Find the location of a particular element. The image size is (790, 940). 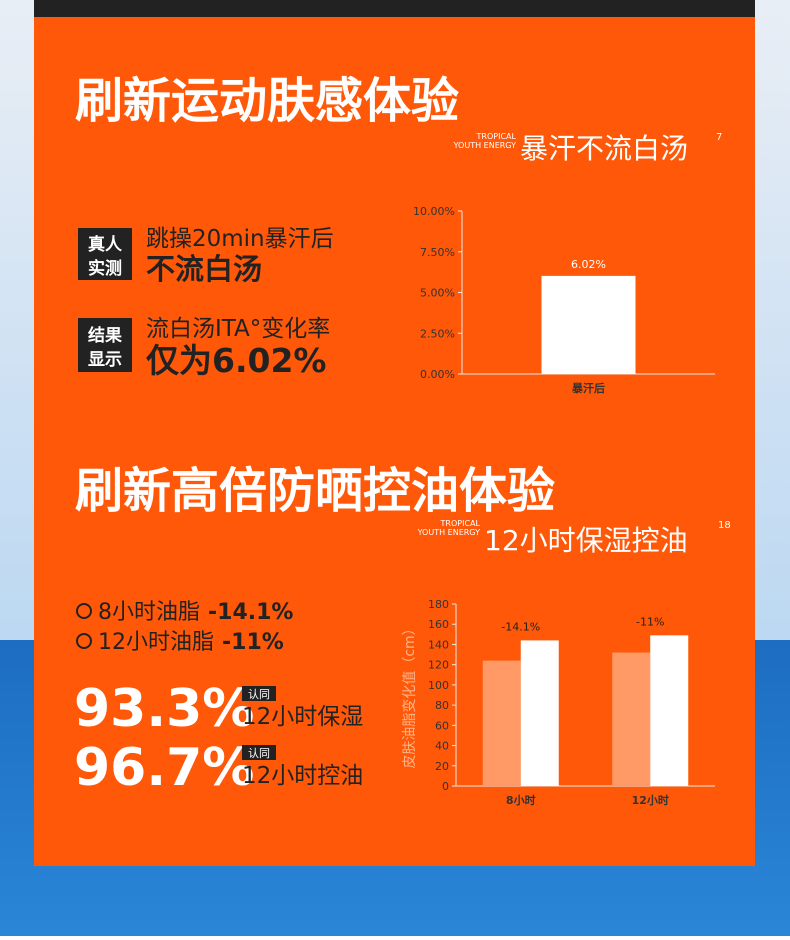

y-axis-label: 皮肤油脂变化值（cm） is located at coordinates (410, 694).